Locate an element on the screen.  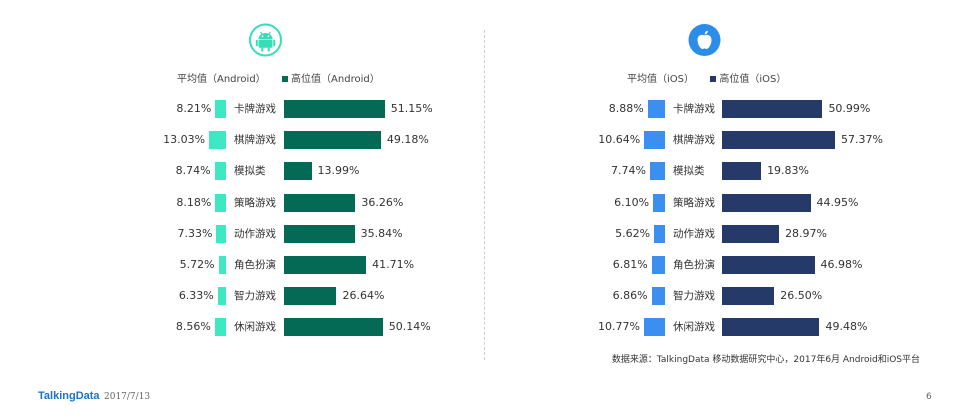
android-category-5: 角色扮演 is located at coordinates (255, 265).